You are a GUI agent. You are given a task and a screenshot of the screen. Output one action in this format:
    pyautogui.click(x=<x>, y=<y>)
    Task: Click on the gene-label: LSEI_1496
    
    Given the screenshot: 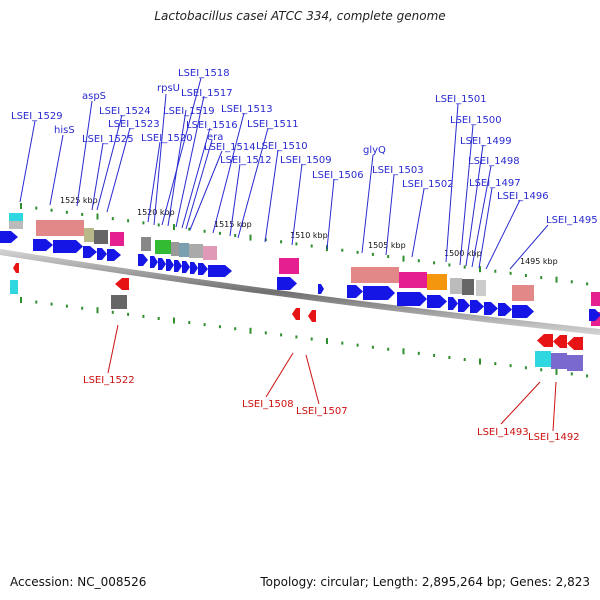 What is the action you would take?
    pyautogui.click(x=523, y=196)
    